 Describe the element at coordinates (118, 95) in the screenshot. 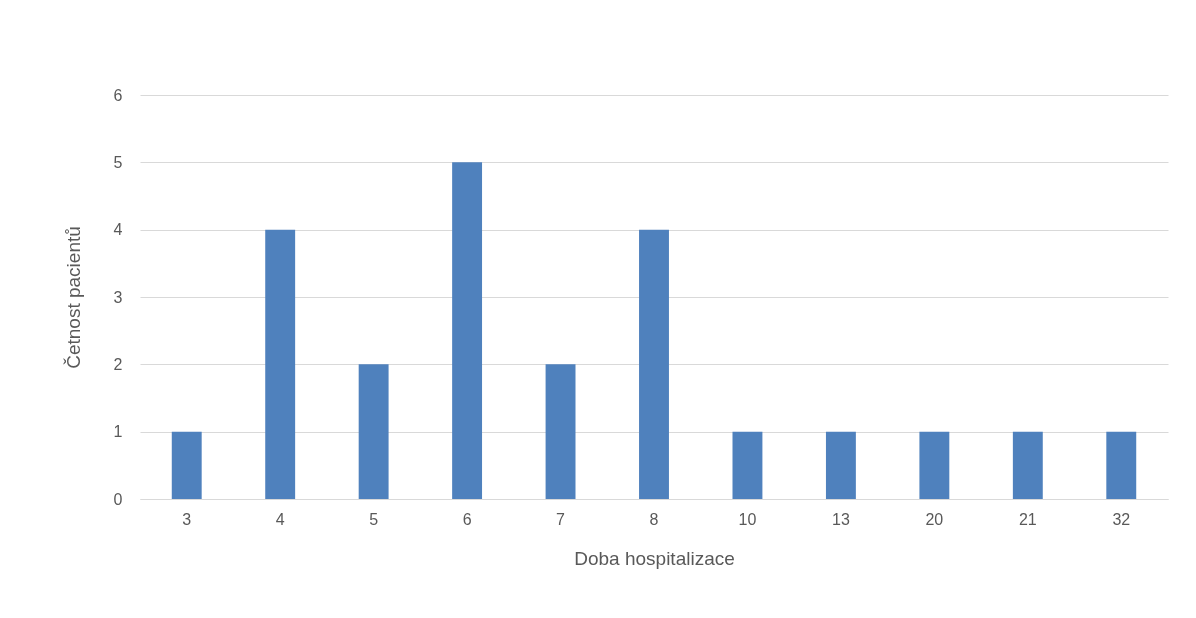

I see `y-tick-label: 6` at that location.